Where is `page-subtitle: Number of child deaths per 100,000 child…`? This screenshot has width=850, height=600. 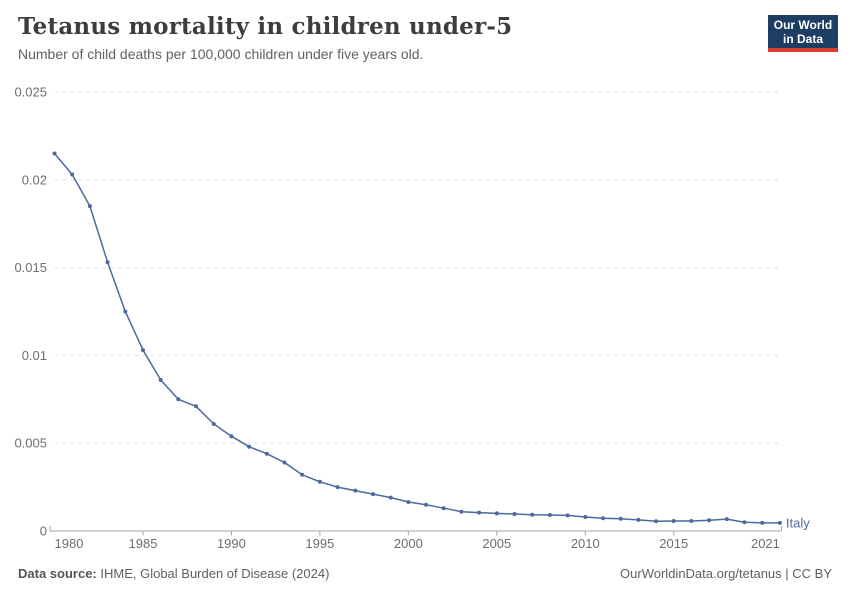
page-subtitle: Number of child deaths per 100,000 child… is located at coordinates (221, 54).